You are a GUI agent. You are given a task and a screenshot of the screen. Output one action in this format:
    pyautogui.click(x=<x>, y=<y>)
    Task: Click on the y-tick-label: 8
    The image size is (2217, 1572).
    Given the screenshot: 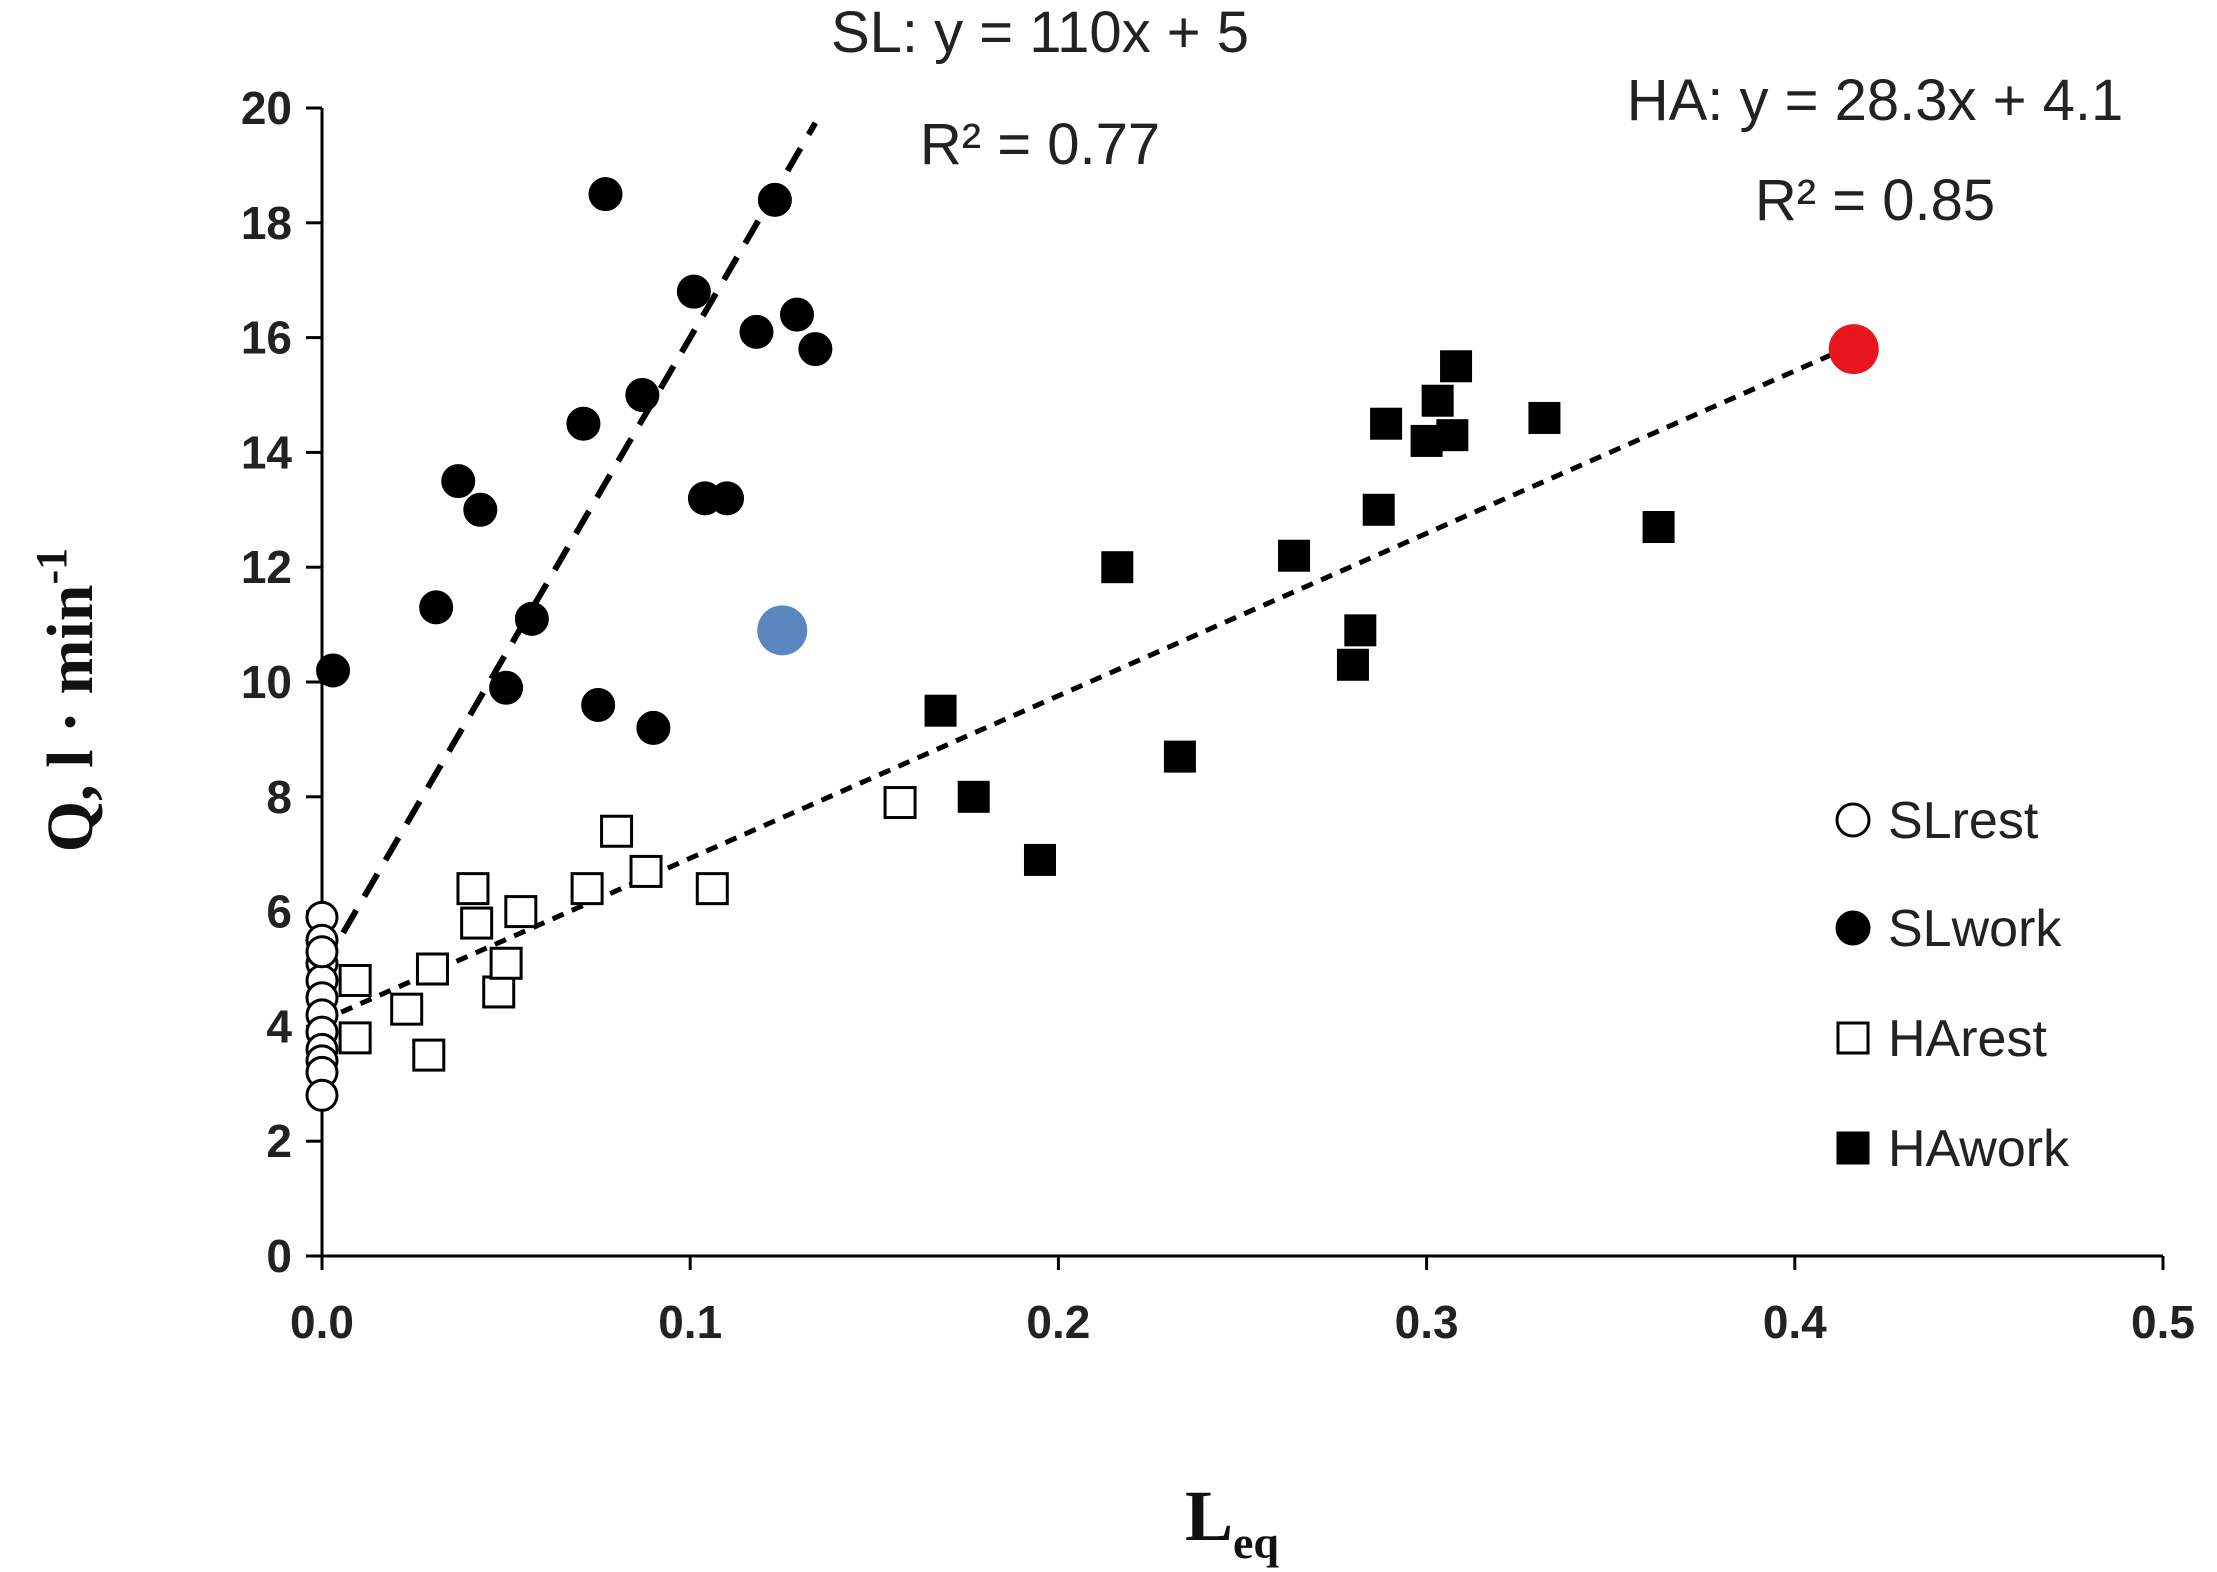 What is the action you would take?
    pyautogui.click(x=279, y=797)
    